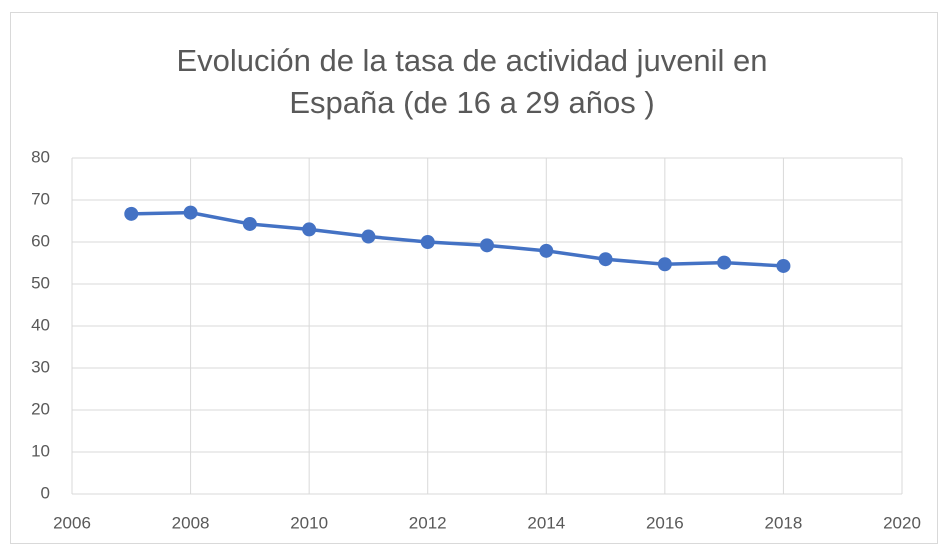  I want to click on y-tick-label: 20, so click(40, 408).